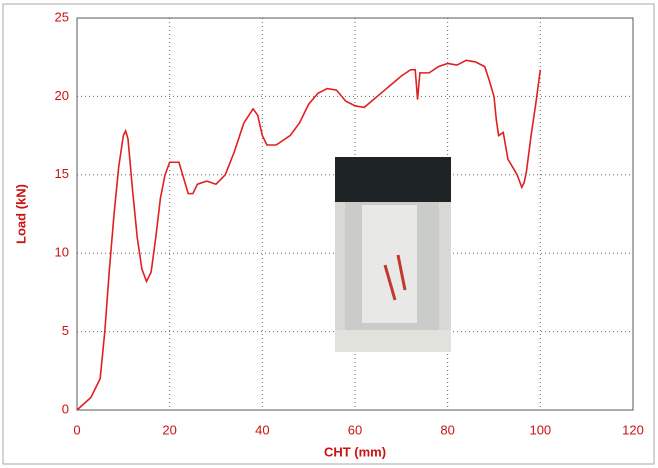 Image resolution: width=658 pixels, height=468 pixels. Describe the element at coordinates (540, 429) in the screenshot. I see `x-tick-label: 100` at that location.